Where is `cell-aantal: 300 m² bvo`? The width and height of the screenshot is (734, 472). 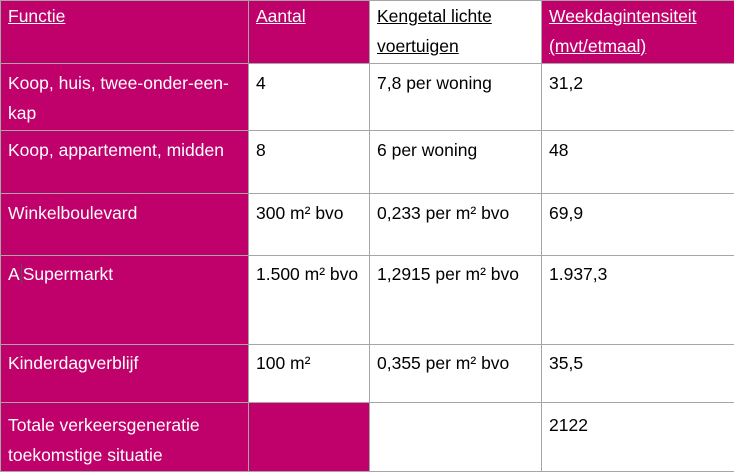
cell-aantal: 300 m² bvo is located at coordinates (309, 224).